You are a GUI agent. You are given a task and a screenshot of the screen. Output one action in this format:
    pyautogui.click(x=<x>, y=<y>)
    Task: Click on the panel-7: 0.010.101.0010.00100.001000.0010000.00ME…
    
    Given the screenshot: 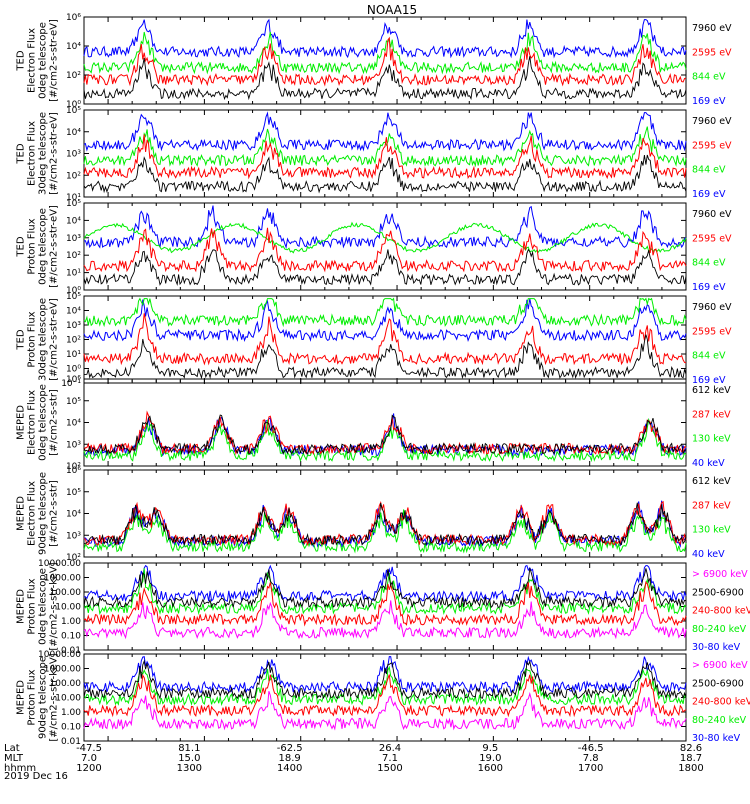 What is the action you would take?
    pyautogui.click(x=383, y=607)
    